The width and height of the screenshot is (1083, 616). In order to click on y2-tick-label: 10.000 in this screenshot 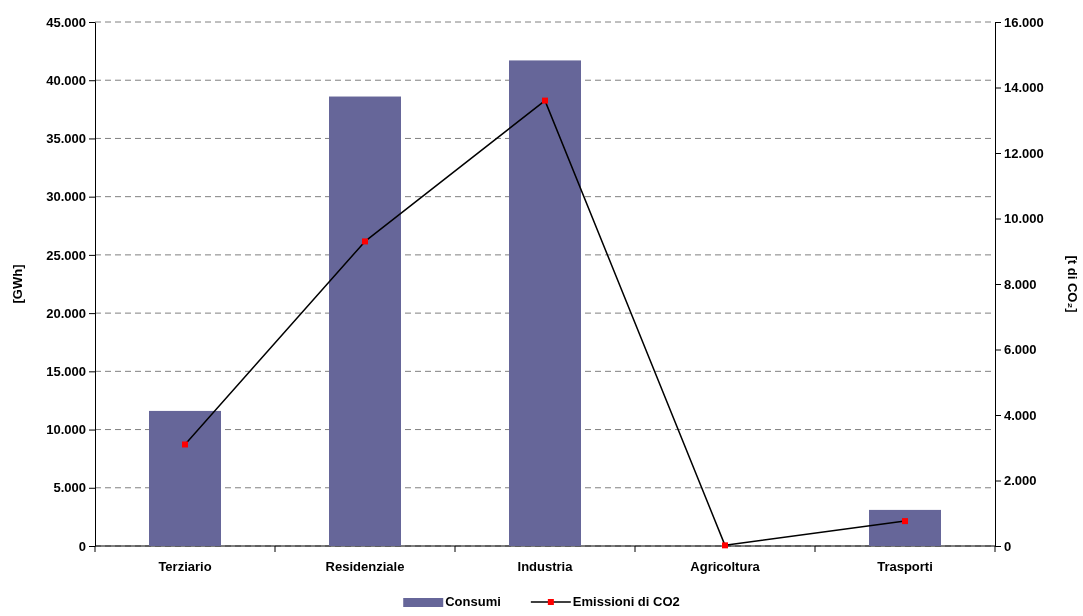, I will do `click(1024, 219)`.